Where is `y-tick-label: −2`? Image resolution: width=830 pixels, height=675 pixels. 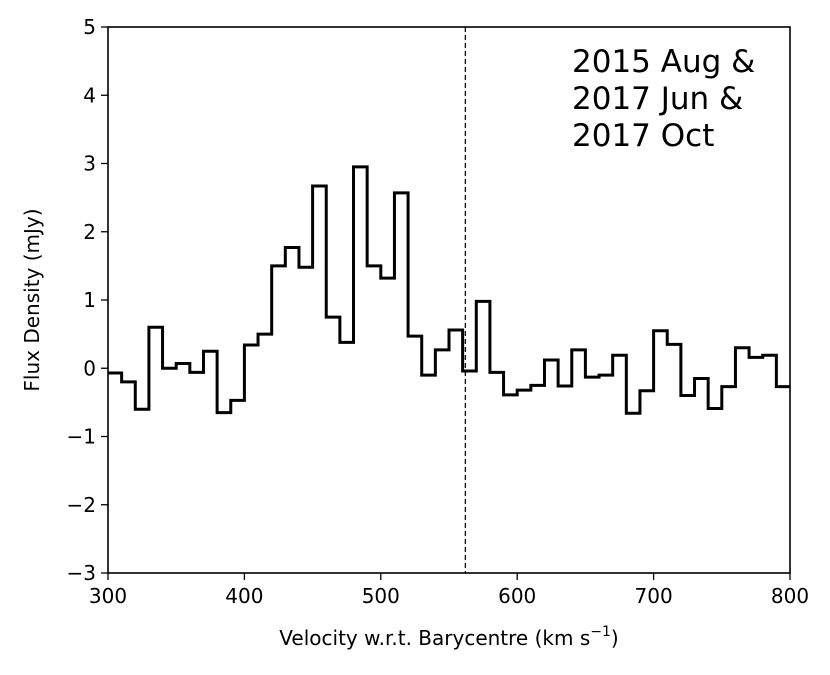 y-tick-label: −2 is located at coordinates (81, 505).